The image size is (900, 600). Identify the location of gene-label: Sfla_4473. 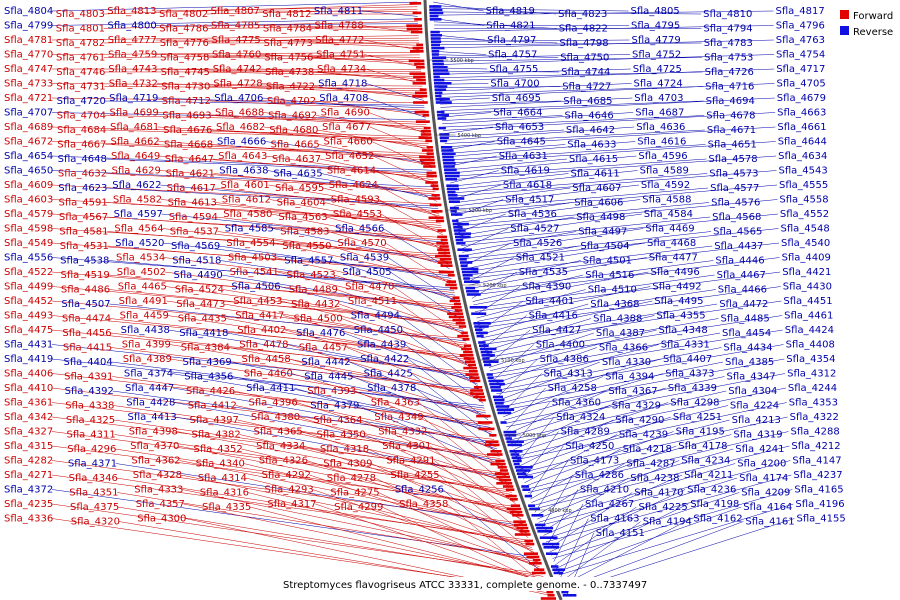
(200, 304).